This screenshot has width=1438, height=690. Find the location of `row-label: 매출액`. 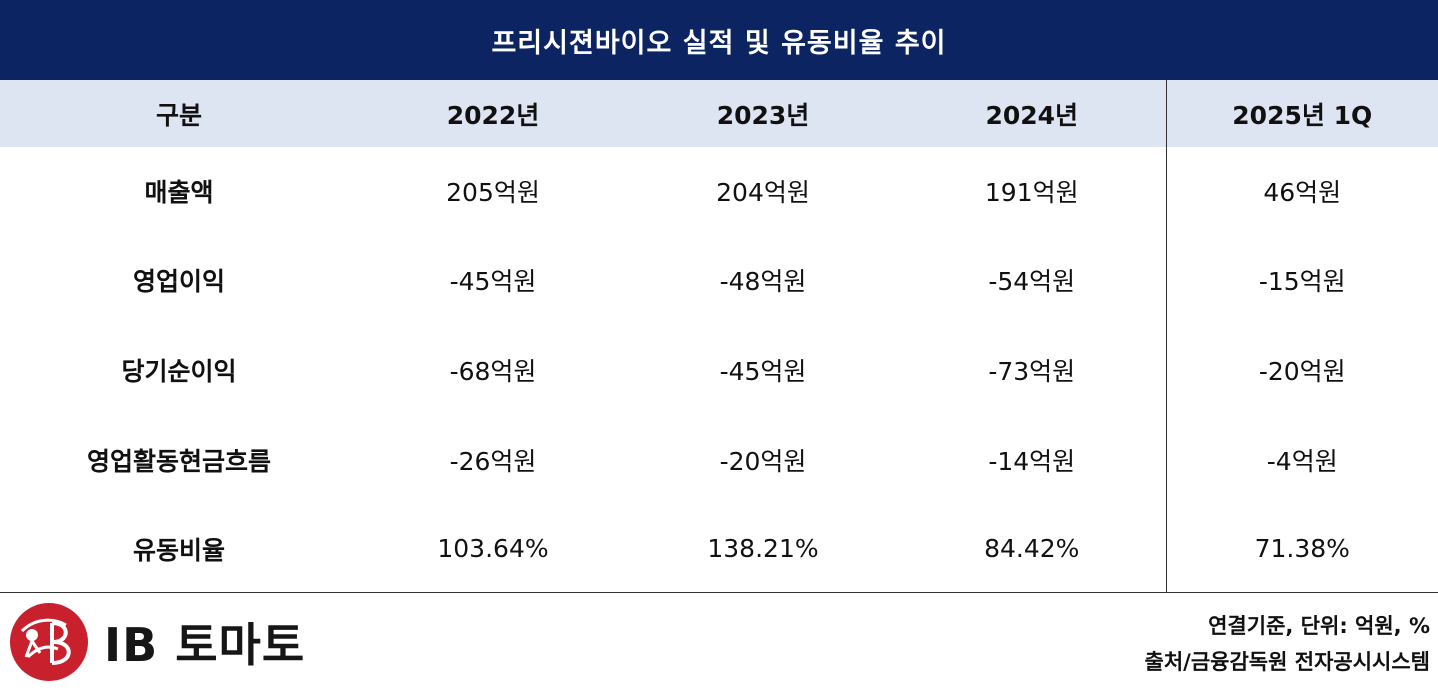

row-label: 매출액 is located at coordinates (179, 192).